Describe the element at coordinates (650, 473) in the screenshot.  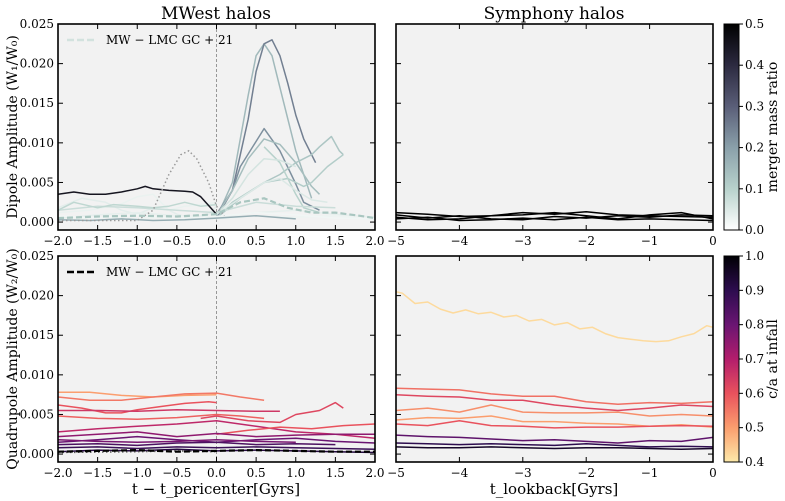
I see `x-tick-label: −1` at that location.